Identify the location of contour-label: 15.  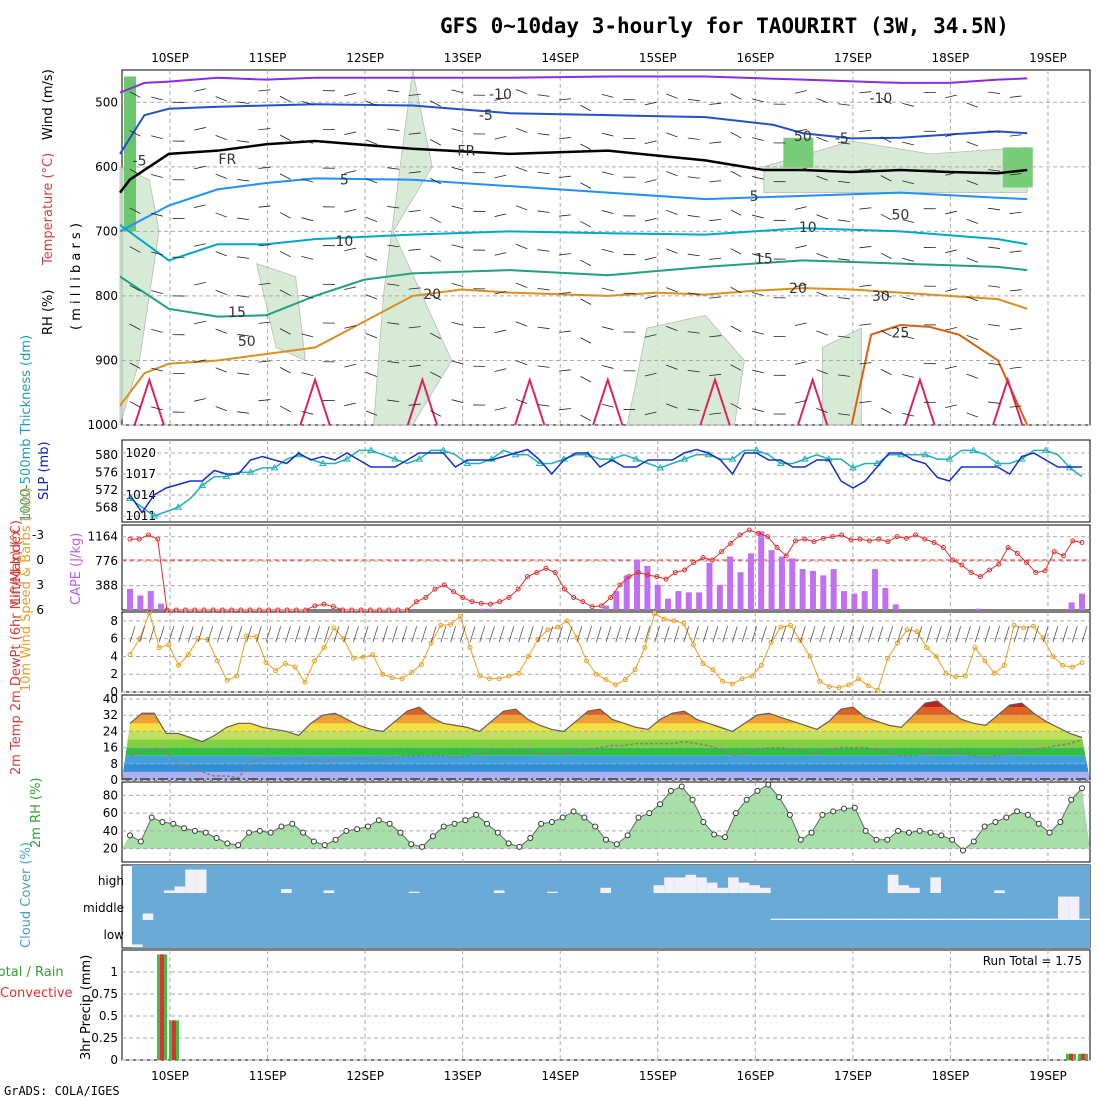
(237, 313).